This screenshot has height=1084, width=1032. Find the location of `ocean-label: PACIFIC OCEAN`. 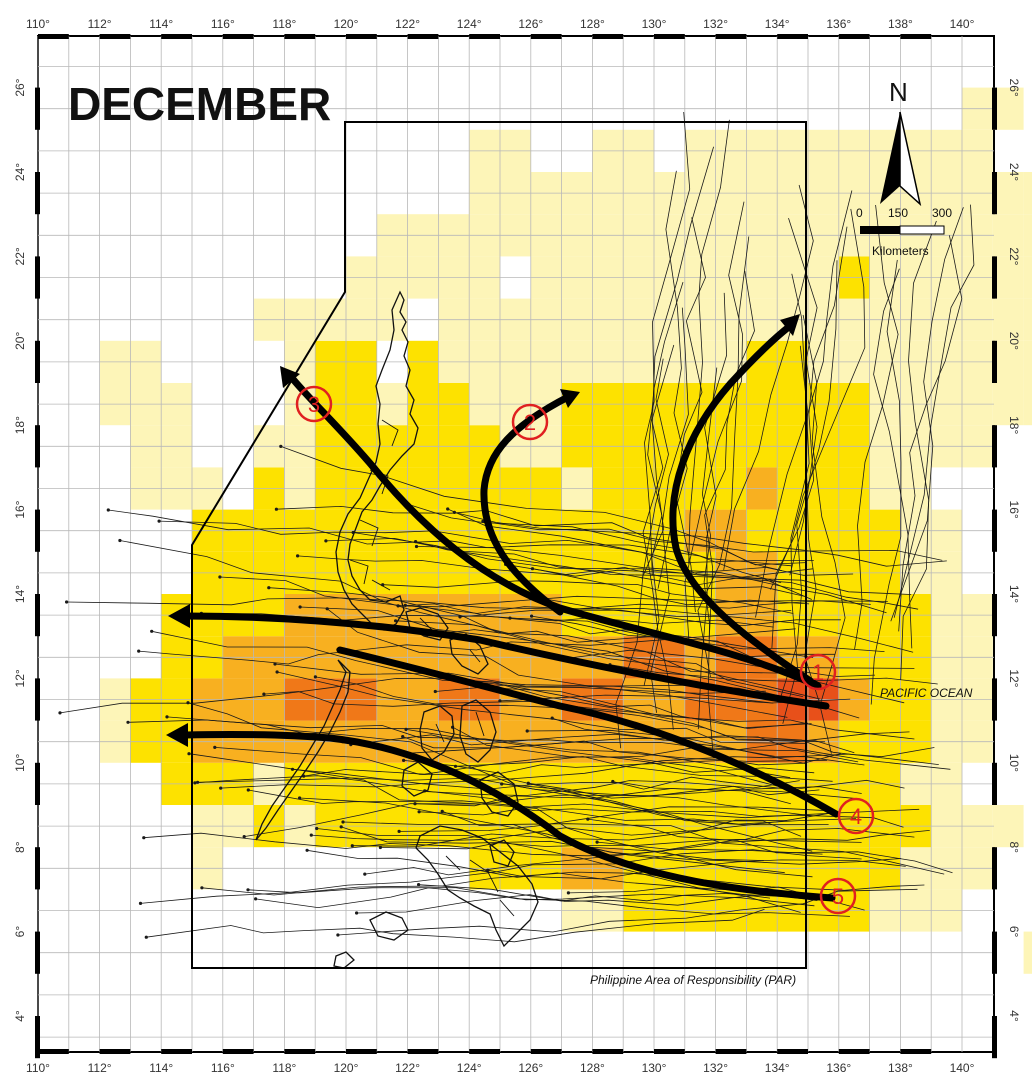

ocean-label: PACIFIC OCEAN is located at coordinates (926, 693).